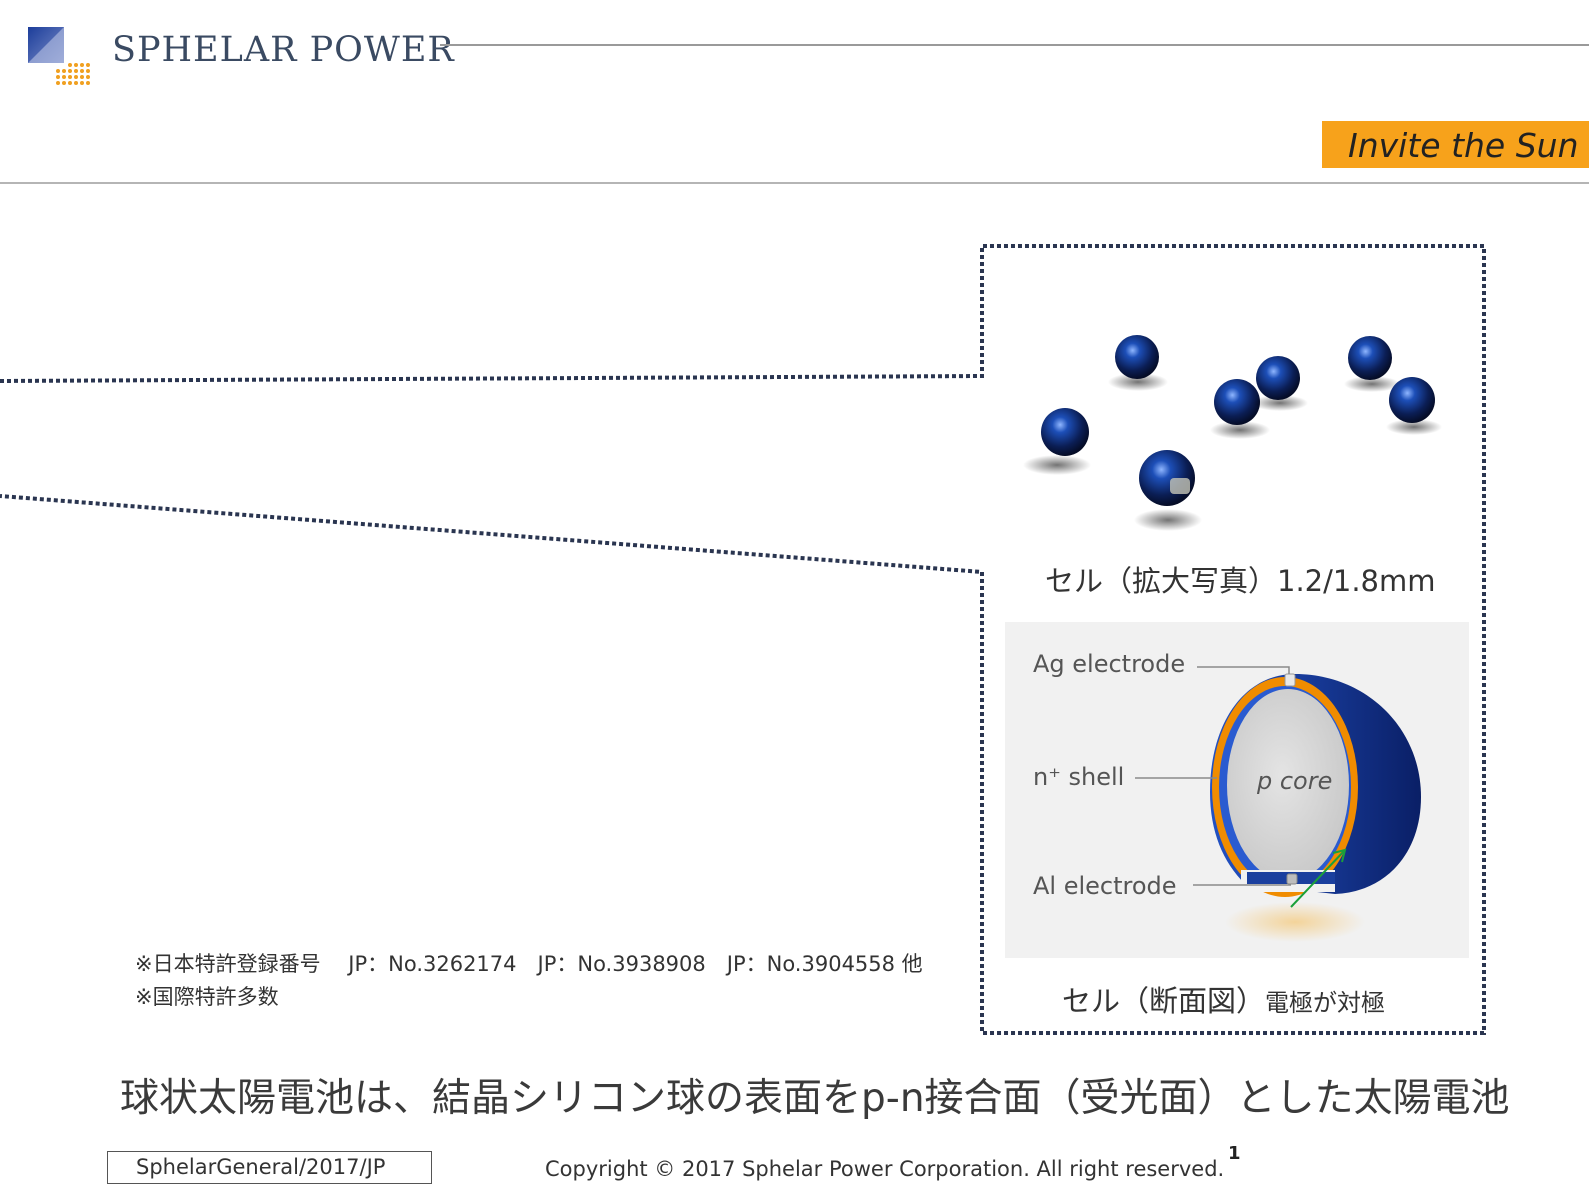 The height and width of the screenshot is (1192, 1589). I want to click on document-id: SphelarGeneral/2017/JP, so click(261, 1167).